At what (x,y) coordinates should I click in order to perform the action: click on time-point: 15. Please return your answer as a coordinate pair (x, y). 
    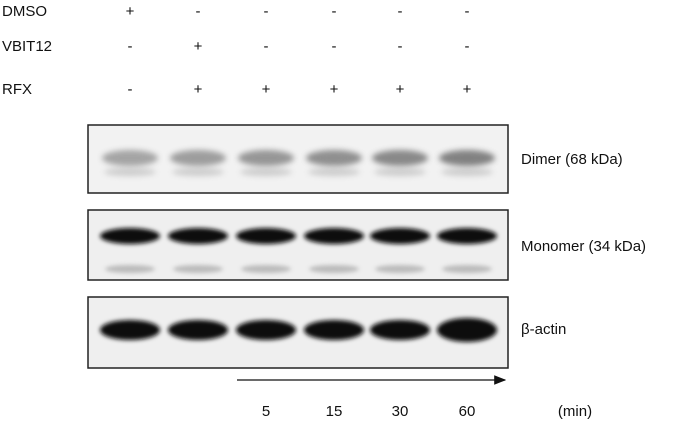
    Looking at the image, I should click on (334, 411).